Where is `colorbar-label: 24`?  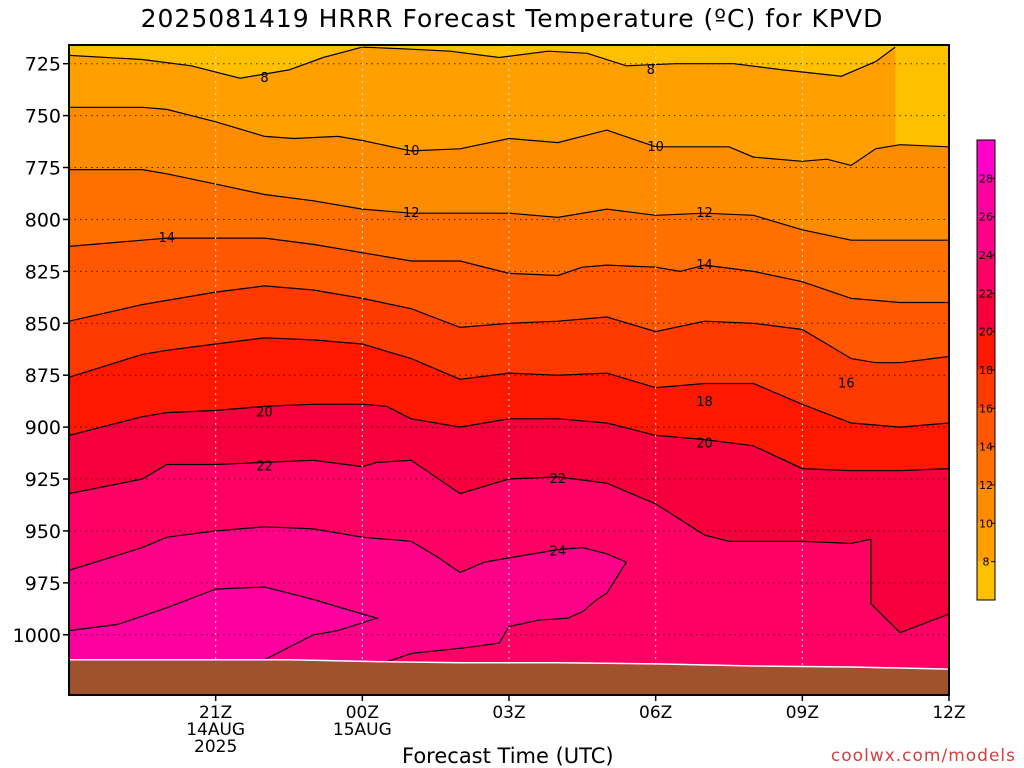
colorbar-label: 24 is located at coordinates (986, 255).